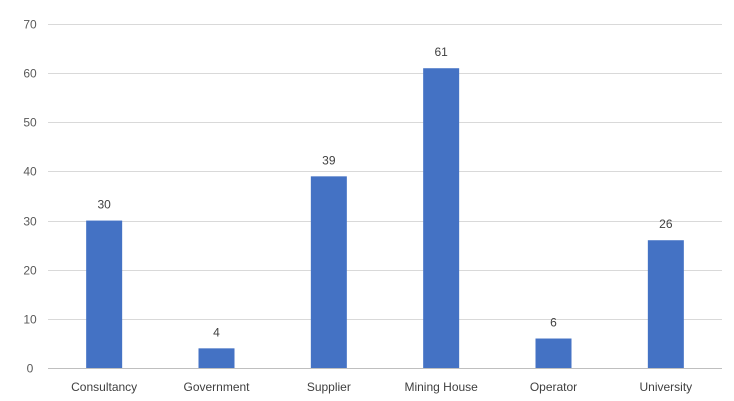  Describe the element at coordinates (104, 387) in the screenshot. I see `x-category-label: Consultancy` at that location.